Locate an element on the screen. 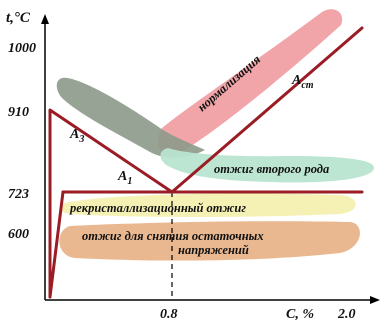 Image resolution: width=381 pixels, height=324 pixels. stress-relief-zone is located at coordinates (209, 241).